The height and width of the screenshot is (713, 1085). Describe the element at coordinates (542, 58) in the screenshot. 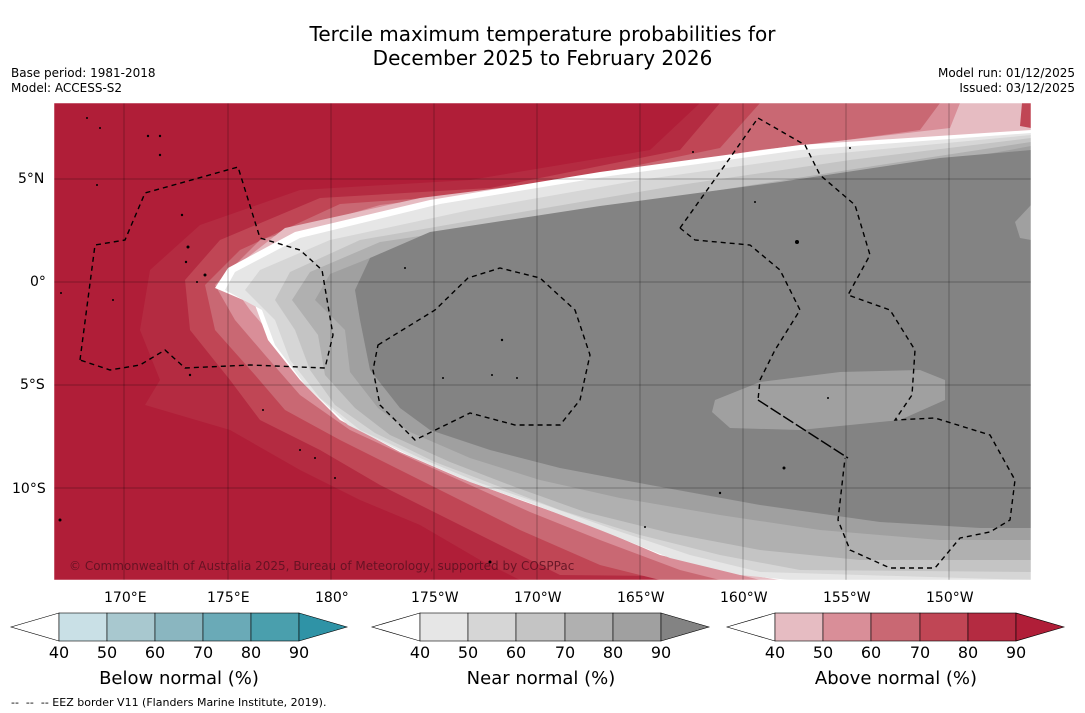

I see `map-title-line2: December 2025 to February 2026` at that location.